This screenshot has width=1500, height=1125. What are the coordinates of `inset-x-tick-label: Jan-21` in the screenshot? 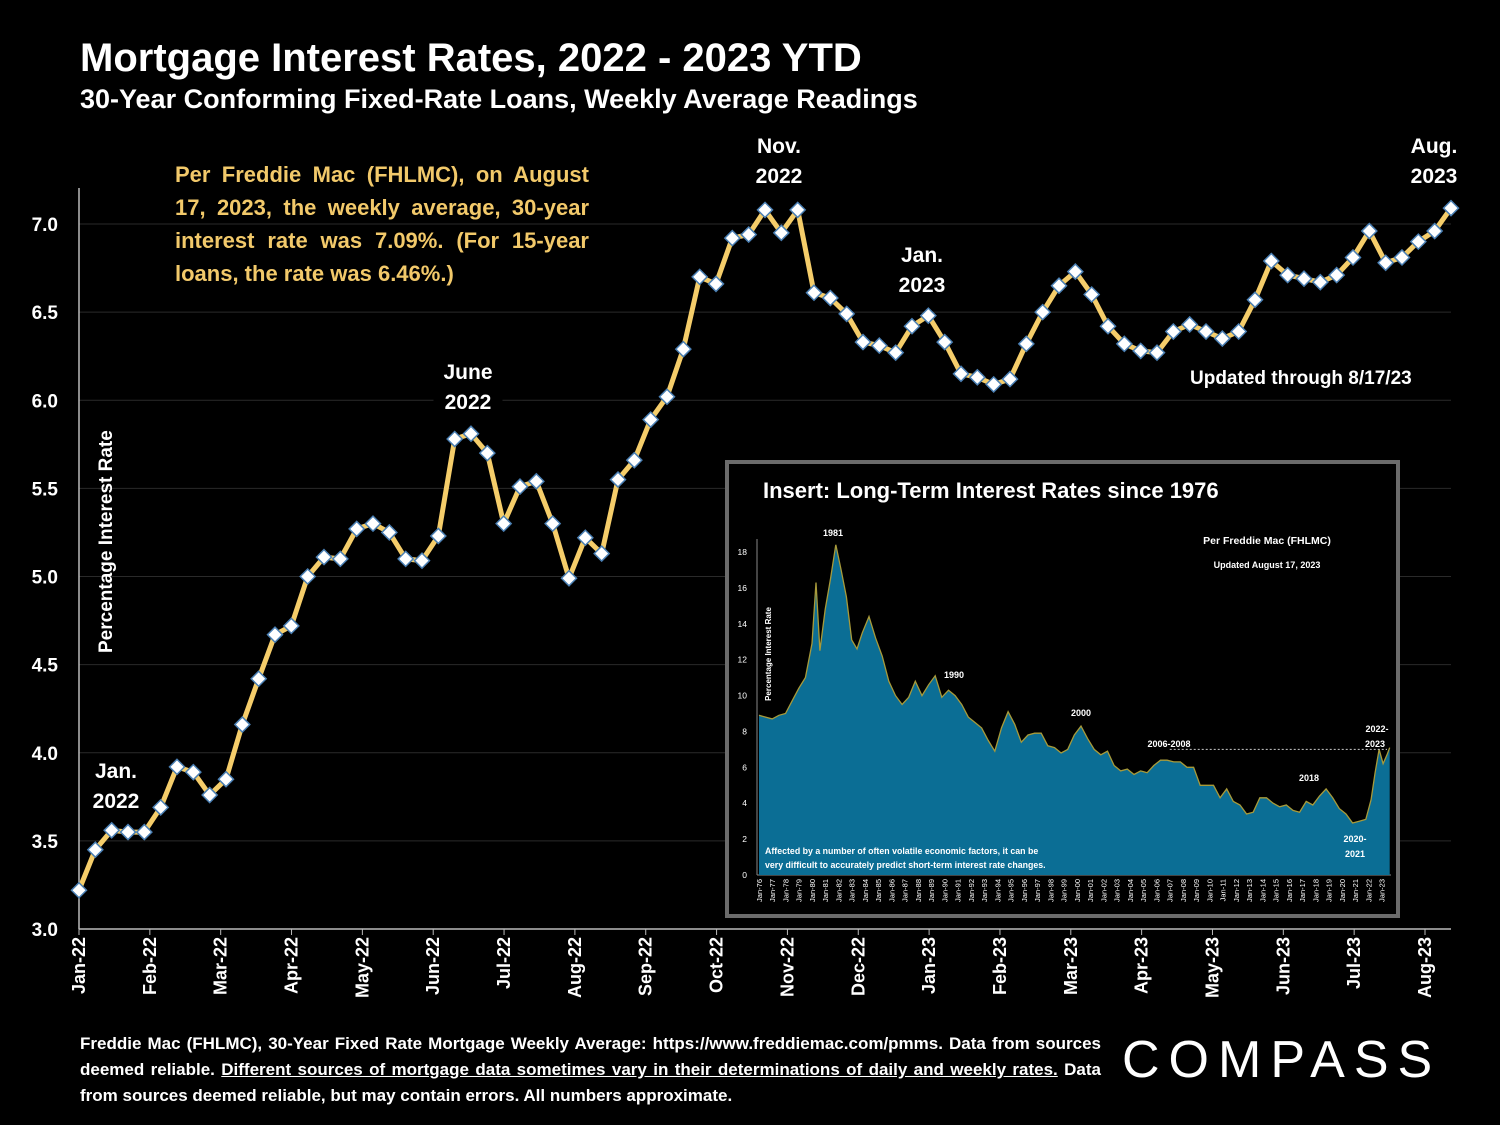 It's located at (1355, 890).